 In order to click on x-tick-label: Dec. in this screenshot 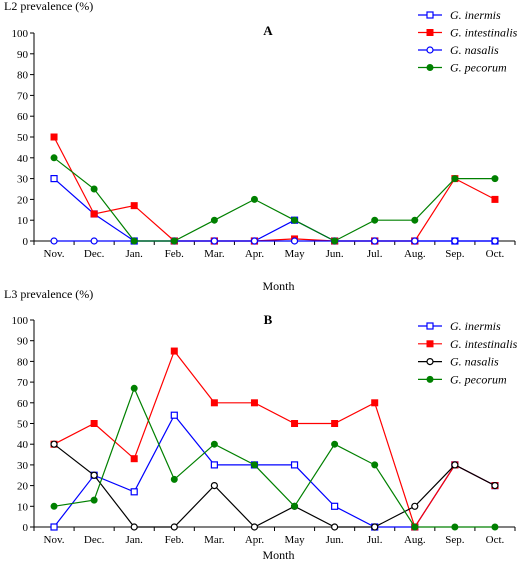, I will do `click(94, 540)`.